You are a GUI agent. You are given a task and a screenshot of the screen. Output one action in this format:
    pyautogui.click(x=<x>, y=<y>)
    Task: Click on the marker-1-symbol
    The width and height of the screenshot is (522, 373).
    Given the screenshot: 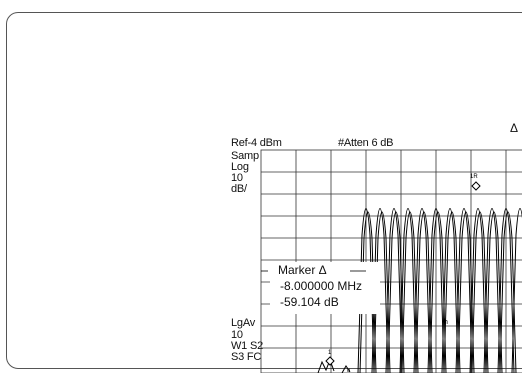 What is the action you would take?
    pyautogui.click(x=330, y=361)
    